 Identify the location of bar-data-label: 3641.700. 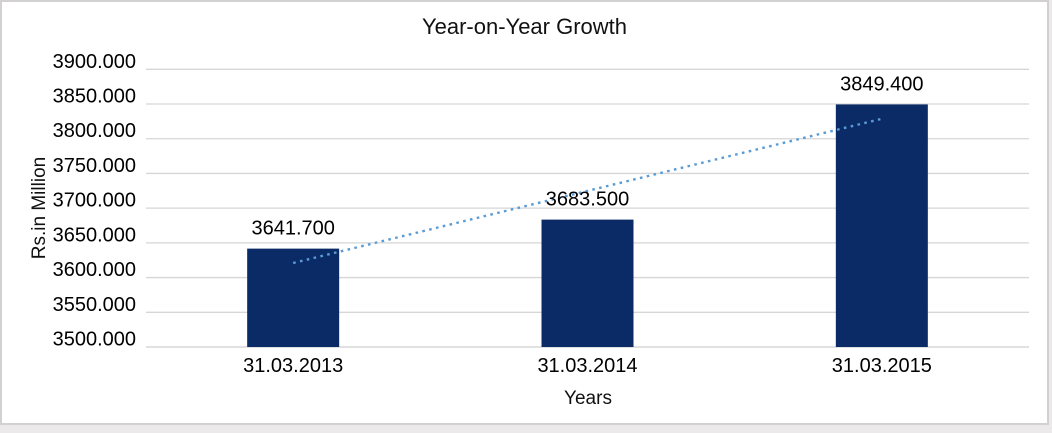
(292, 229).